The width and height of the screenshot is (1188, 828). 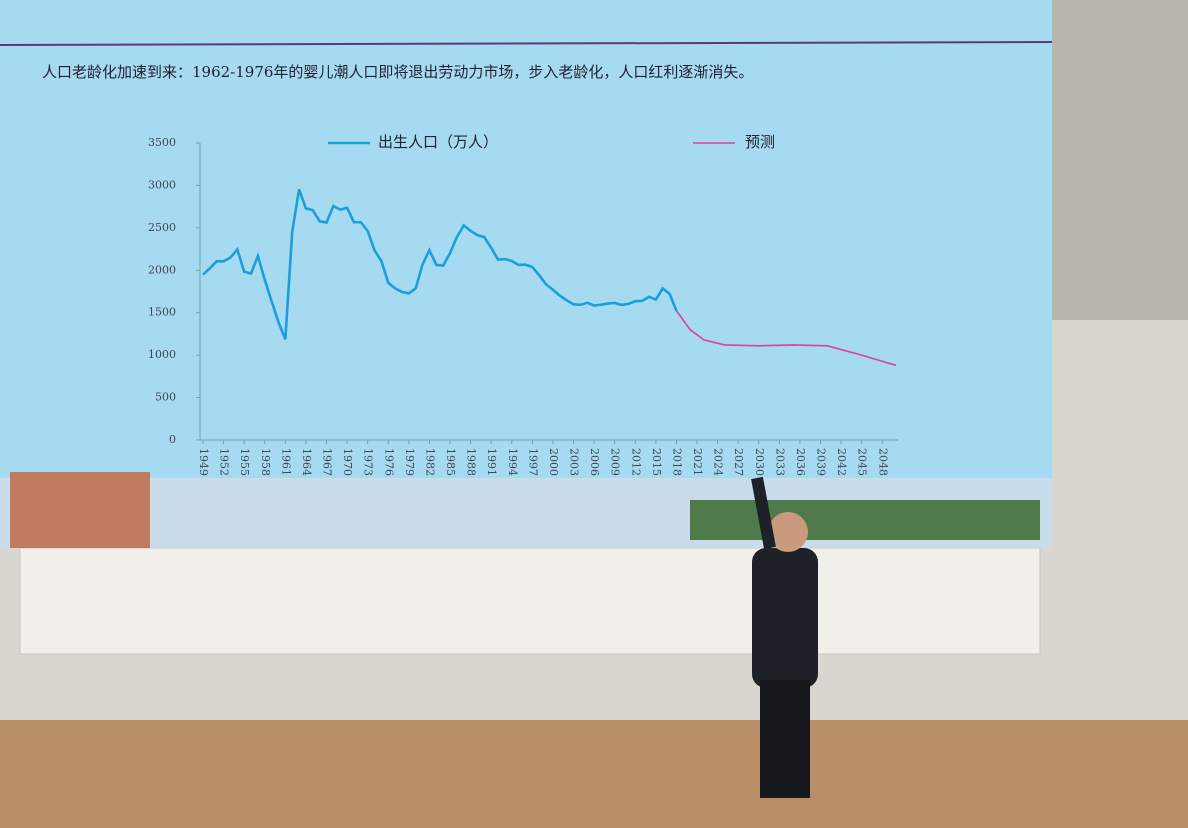 I want to click on x-tick-label: 1988, so click(x=471, y=462).